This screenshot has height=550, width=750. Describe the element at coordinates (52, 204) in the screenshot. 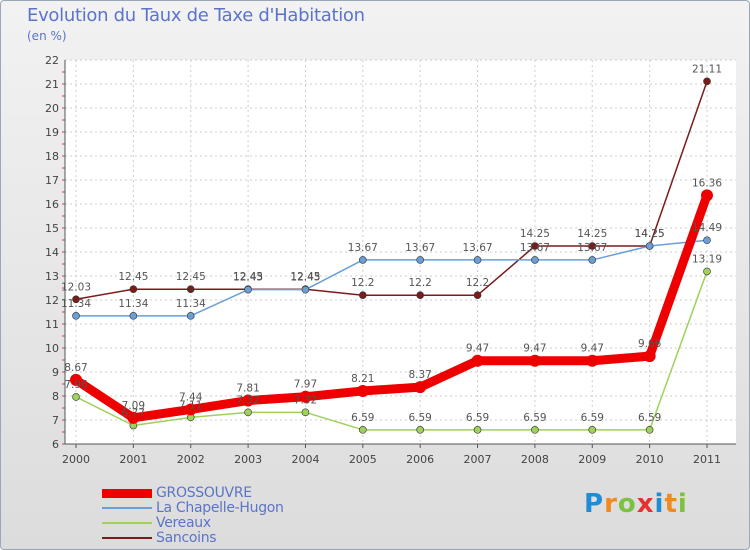

I see `y-tick-label: 16` at that location.